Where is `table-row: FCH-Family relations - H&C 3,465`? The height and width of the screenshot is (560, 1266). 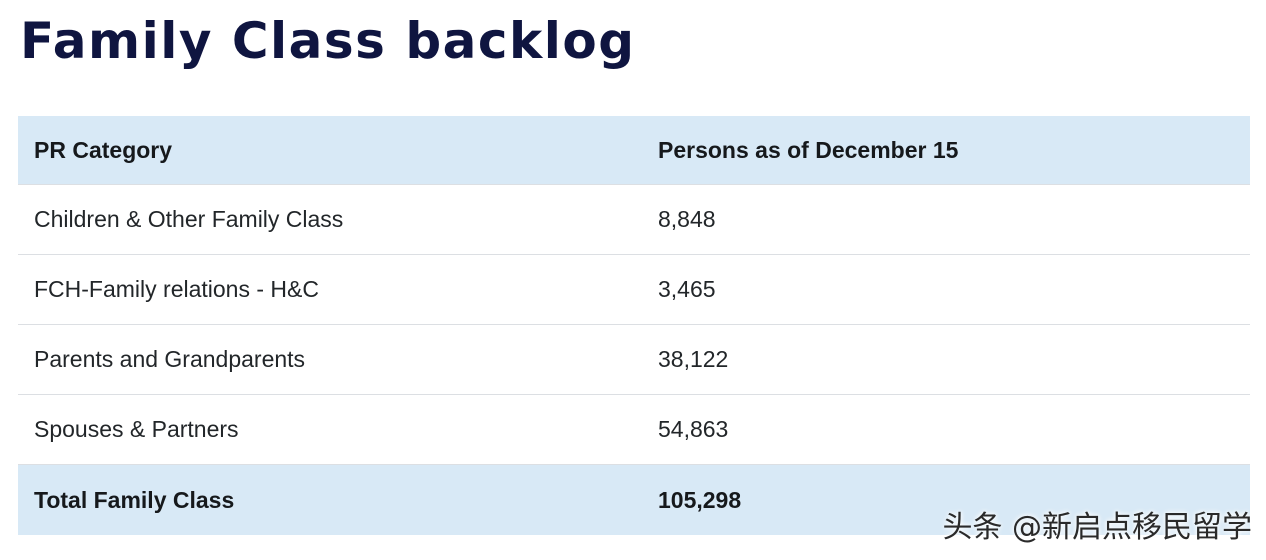
table-row: FCH-Family relations - H&C 3,465 is located at coordinates (634, 290).